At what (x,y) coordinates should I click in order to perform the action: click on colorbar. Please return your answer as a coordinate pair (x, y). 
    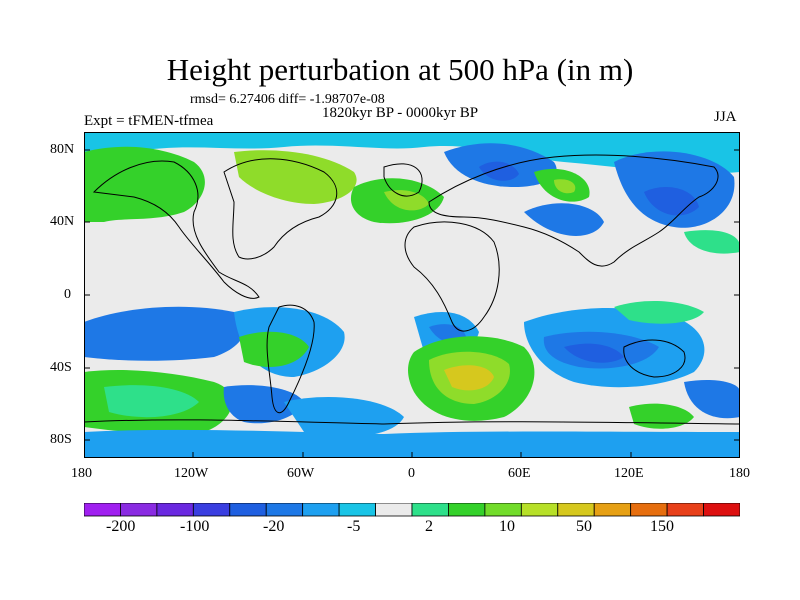
    Looking at the image, I should click on (412, 510).